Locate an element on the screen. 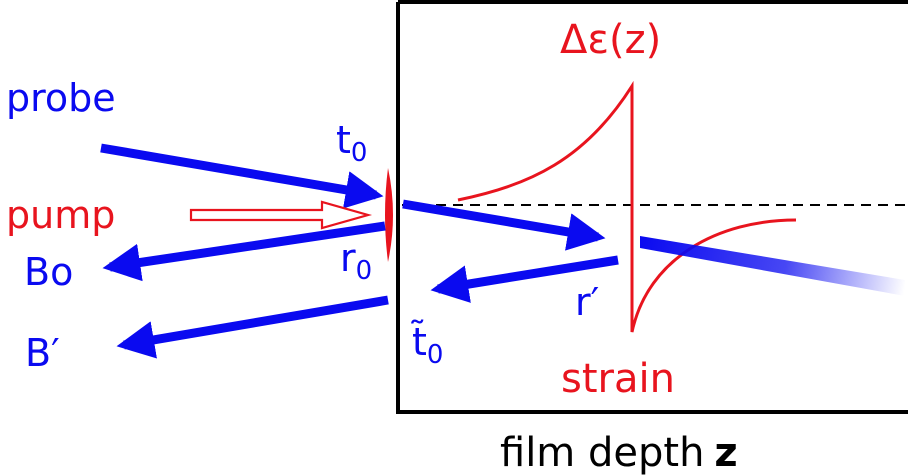 The image size is (908, 476). pump-label: pump is located at coordinates (60, 215).